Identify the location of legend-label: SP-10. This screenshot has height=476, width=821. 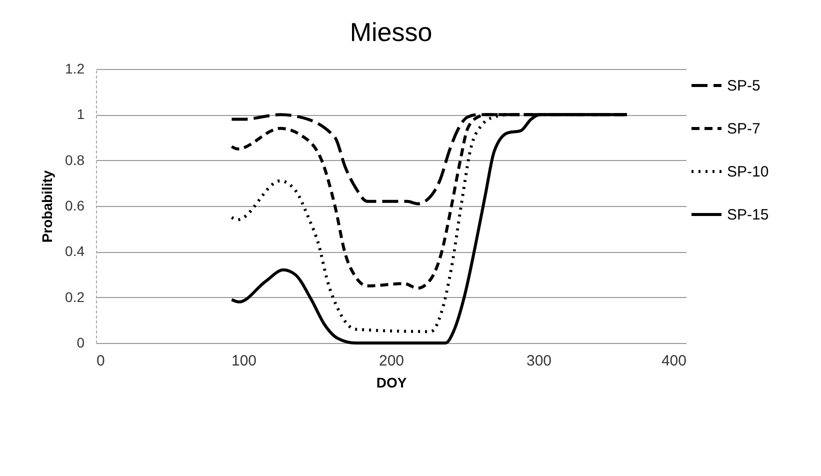
(748, 172).